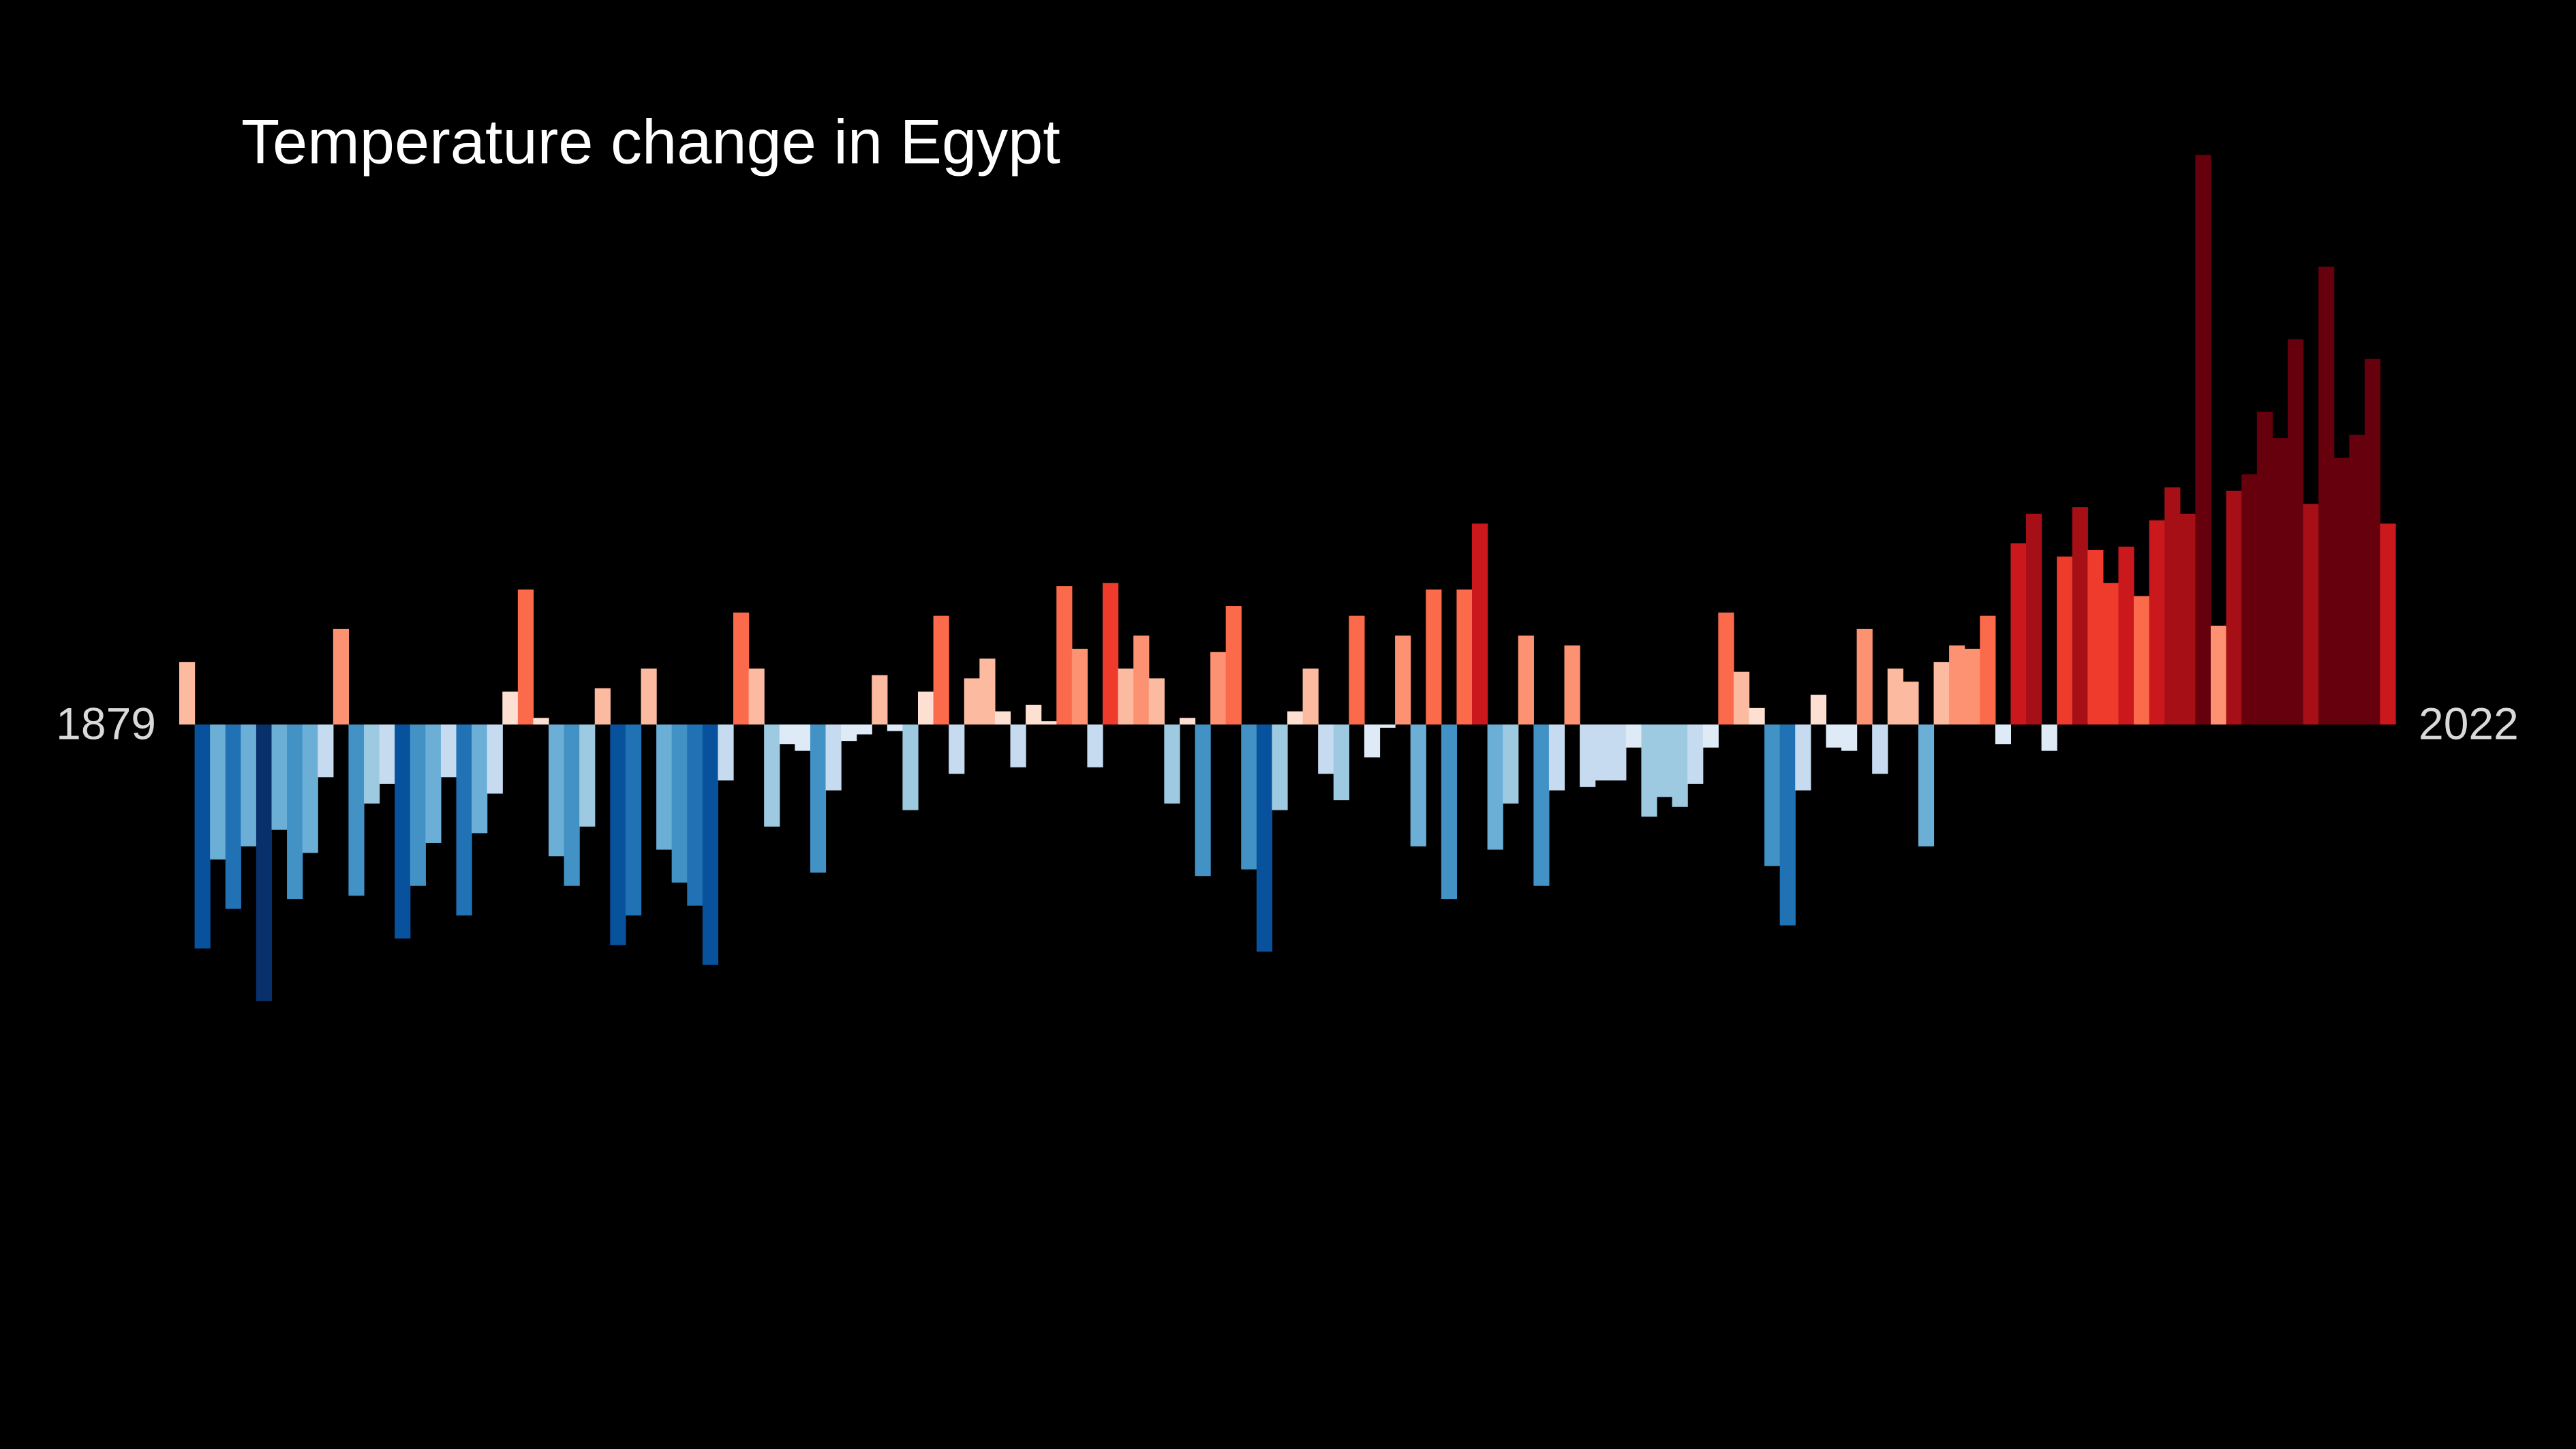 The height and width of the screenshot is (1449, 2576). Describe the element at coordinates (2469, 723) in the screenshot. I see `x-tick-label: 2022` at that location.